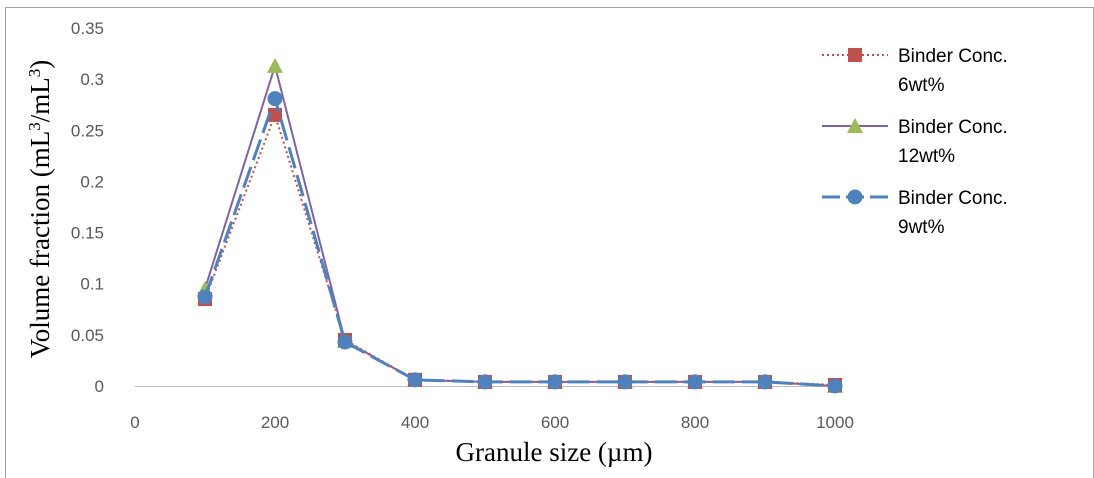 The height and width of the screenshot is (478, 1094). I want to click on y-tick-label: 0.35, so click(87, 28).